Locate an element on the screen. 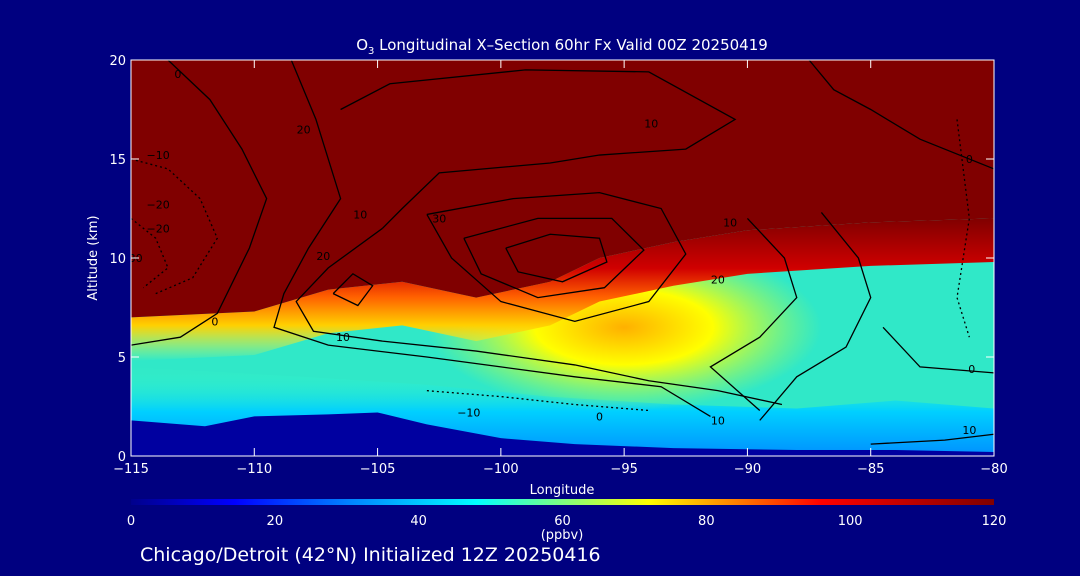  y-tick-label: 15 is located at coordinates (117, 160).